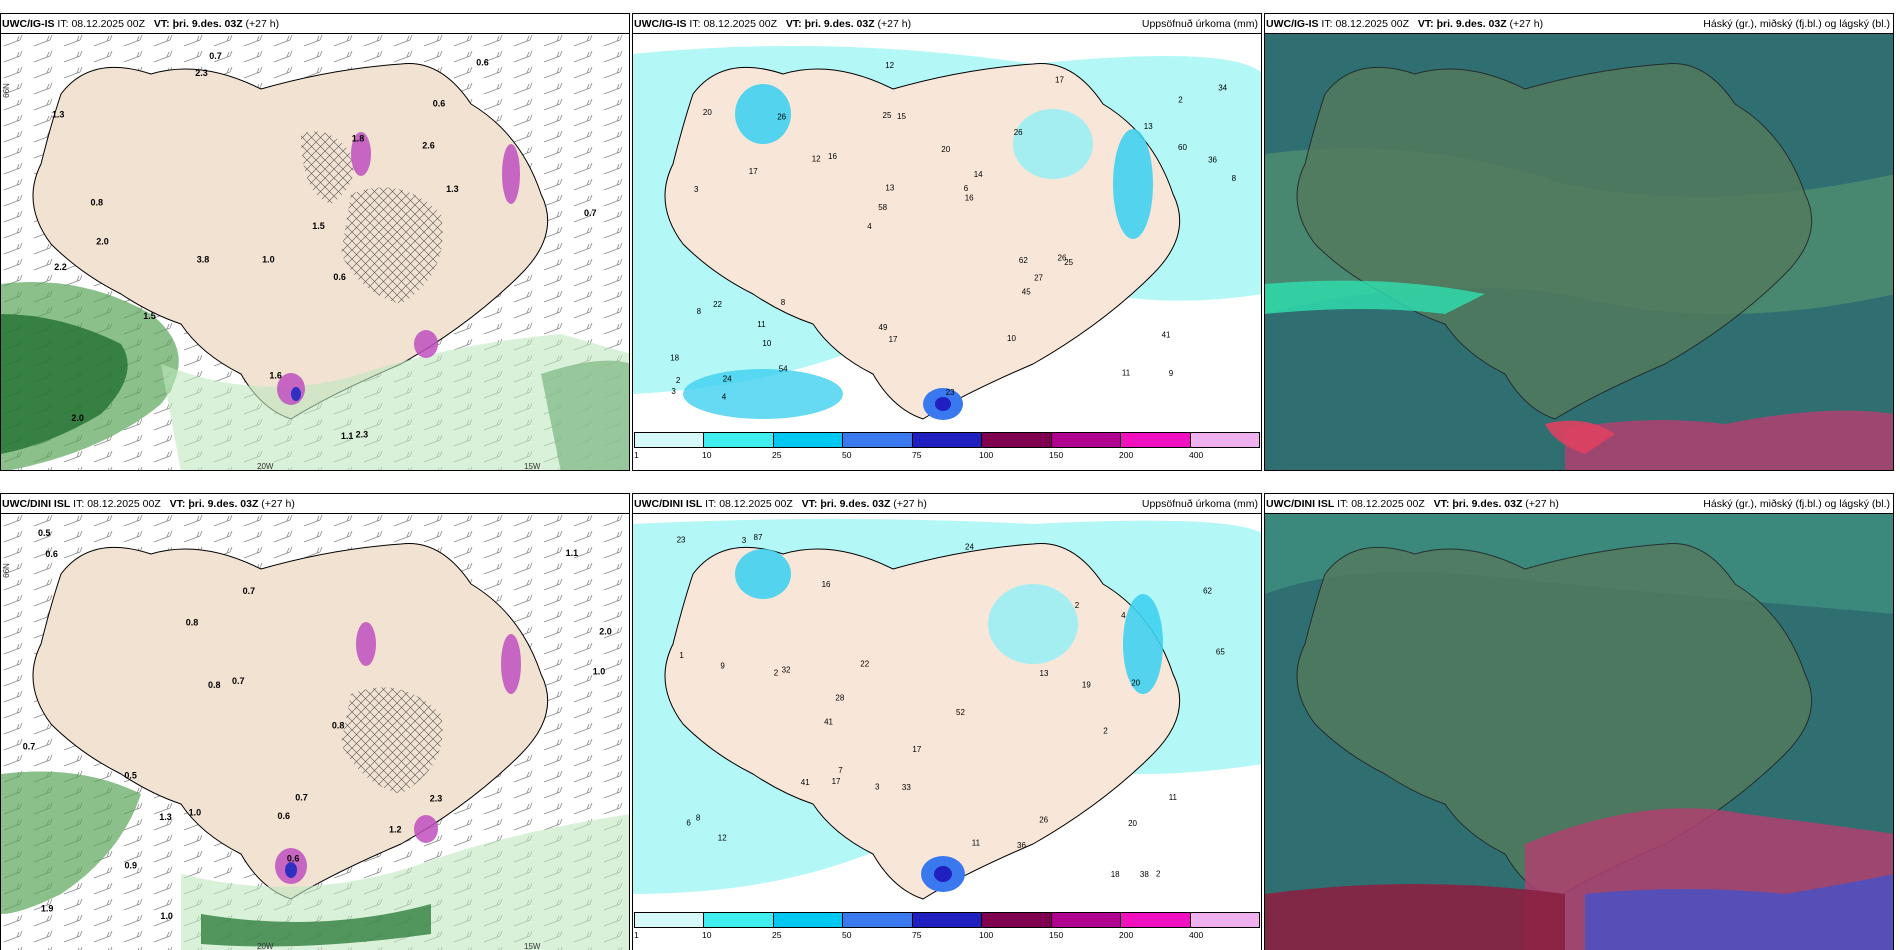  What do you see at coordinates (727, 379) in the screenshot?
I see `value-label: 24` at bounding box center [727, 379].